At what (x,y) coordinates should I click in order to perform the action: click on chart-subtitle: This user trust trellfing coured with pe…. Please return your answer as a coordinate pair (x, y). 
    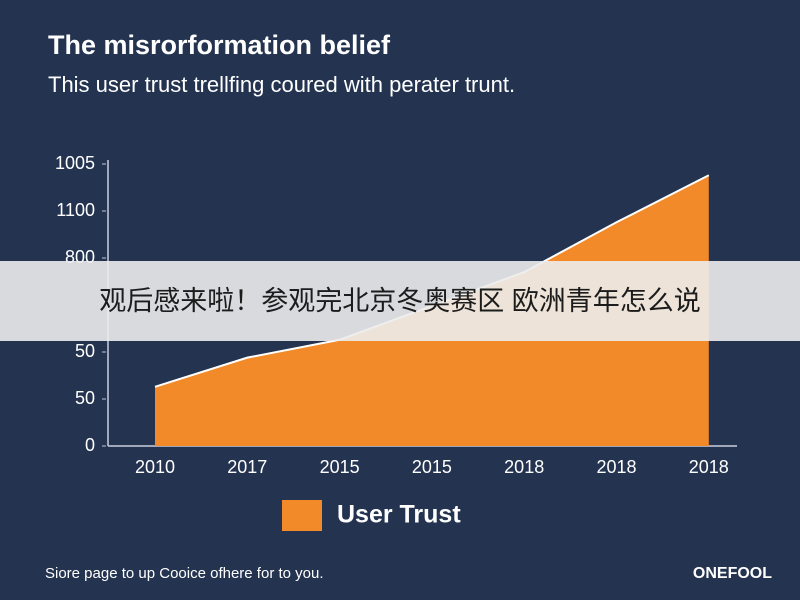
    Looking at the image, I should click on (281, 84).